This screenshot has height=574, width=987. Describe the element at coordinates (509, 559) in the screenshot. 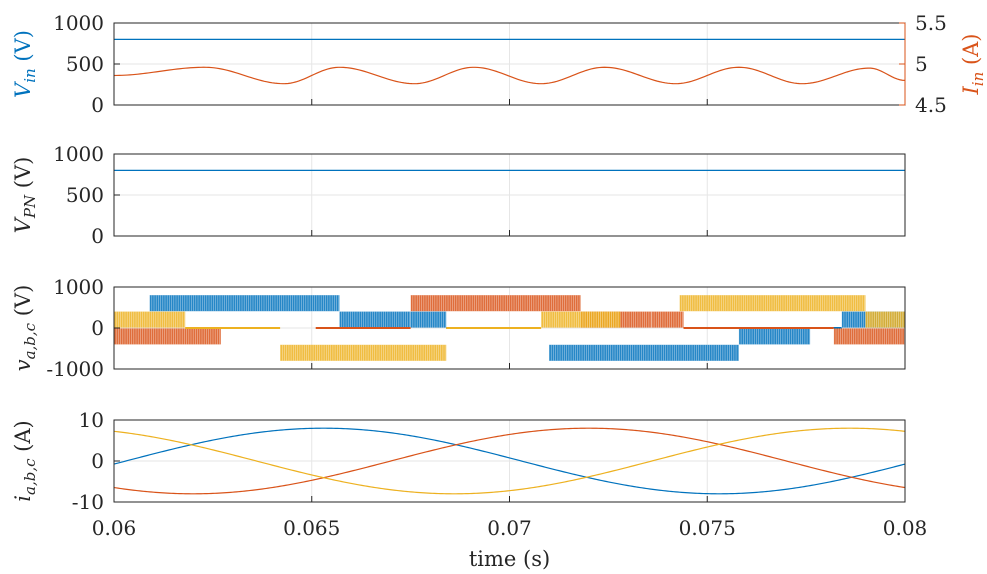

I see `x-axis-label: time (s)` at that location.